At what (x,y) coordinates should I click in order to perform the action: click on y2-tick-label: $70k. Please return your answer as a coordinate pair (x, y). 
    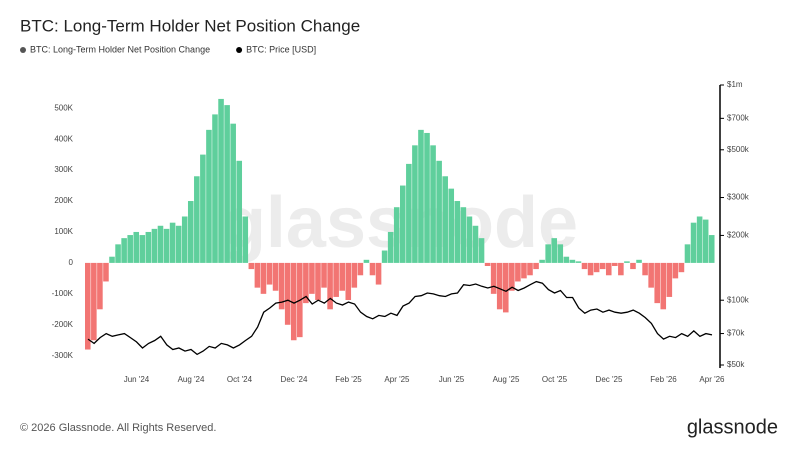
    Looking at the image, I should click on (736, 333).